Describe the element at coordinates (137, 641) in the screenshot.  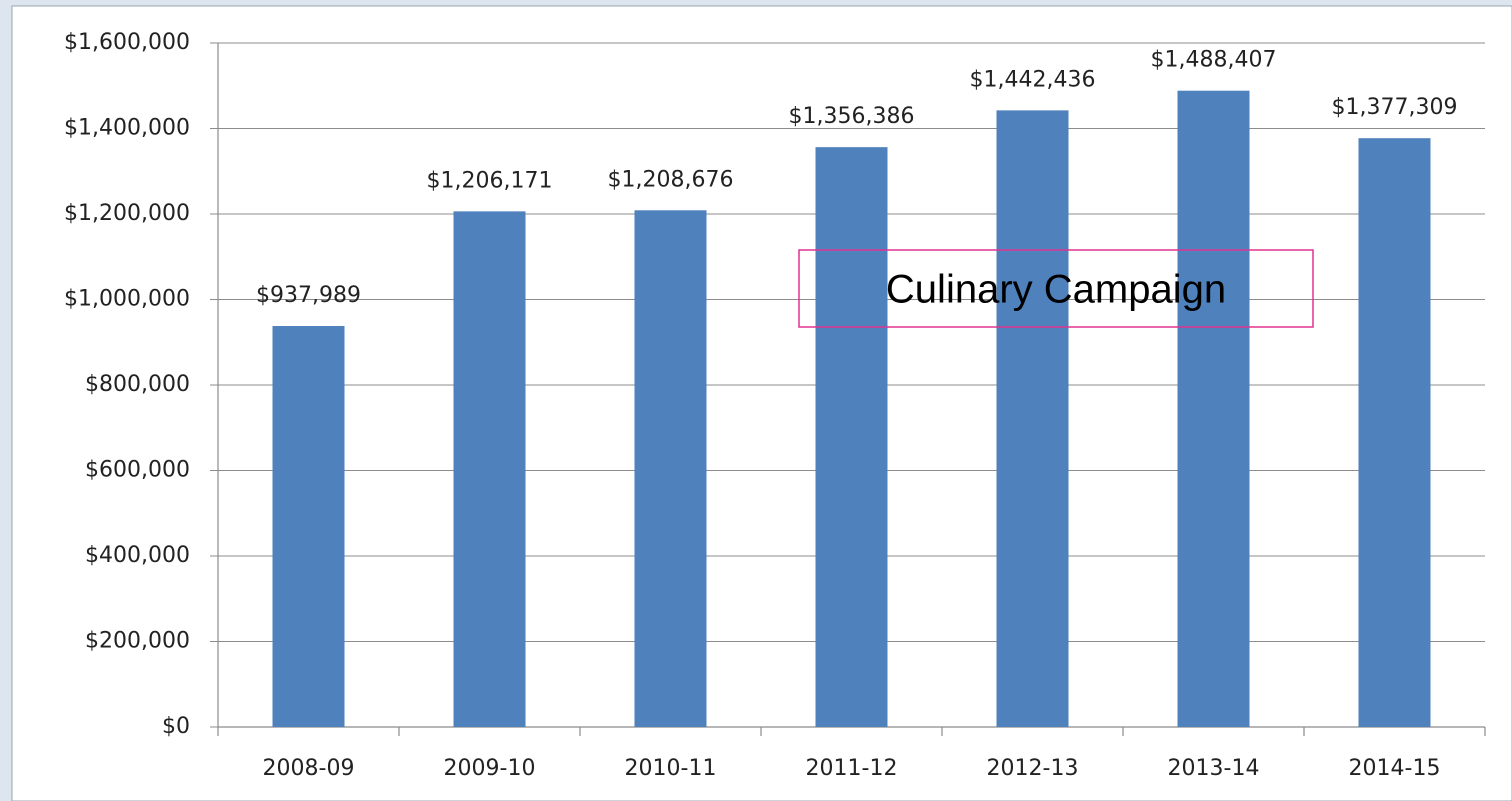
I see `y-tick-label: $200,000` at that location.